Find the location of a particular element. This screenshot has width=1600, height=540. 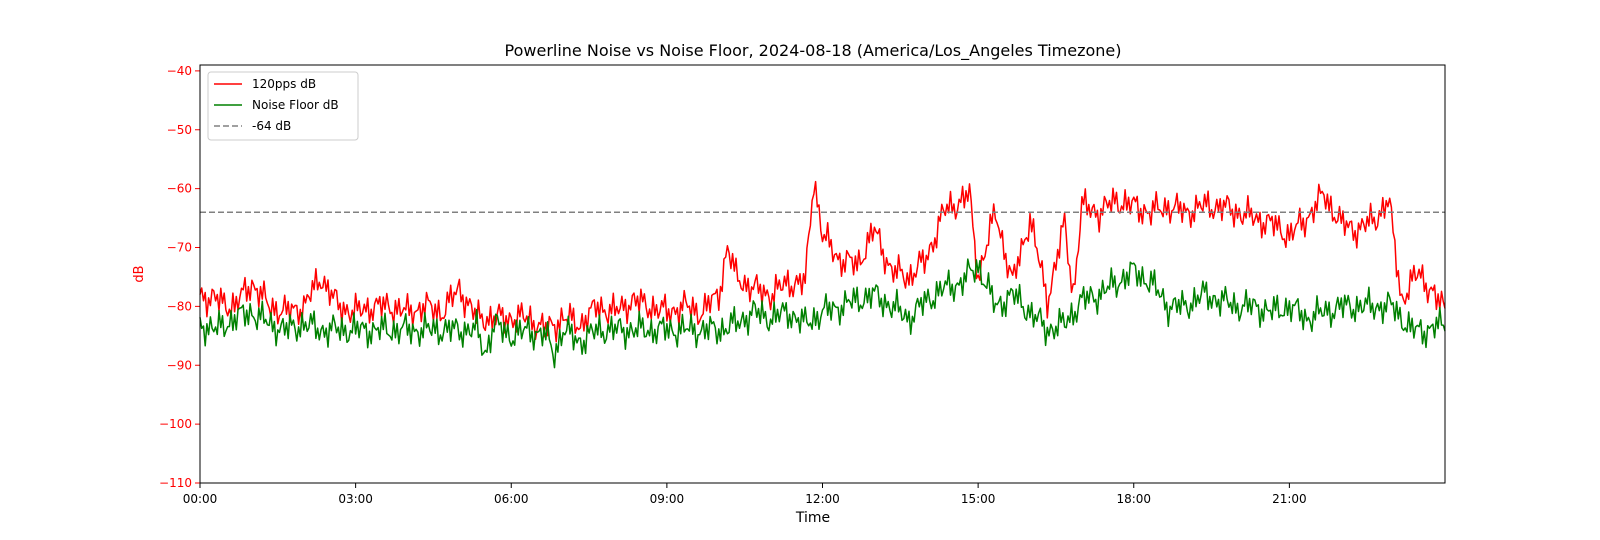

legend-label: 120pps dB is located at coordinates (284, 84).